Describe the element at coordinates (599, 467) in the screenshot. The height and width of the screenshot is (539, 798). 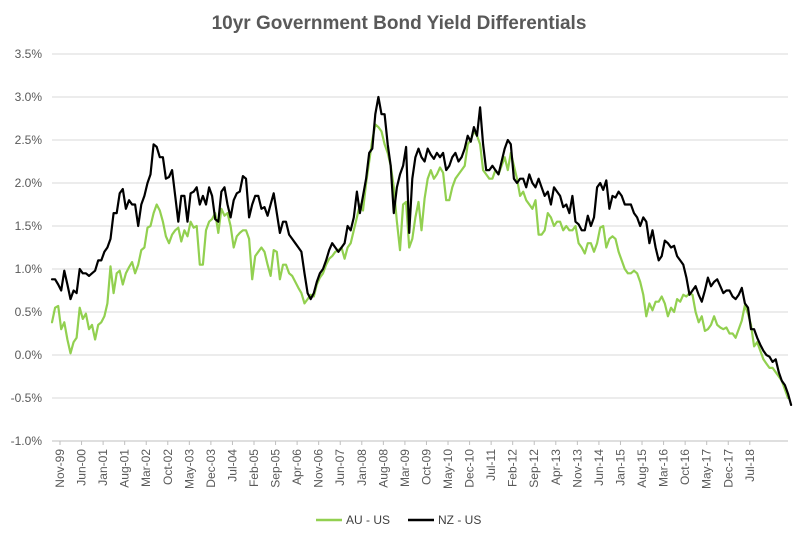
I see `x-tick-label: Jun-14` at that location.